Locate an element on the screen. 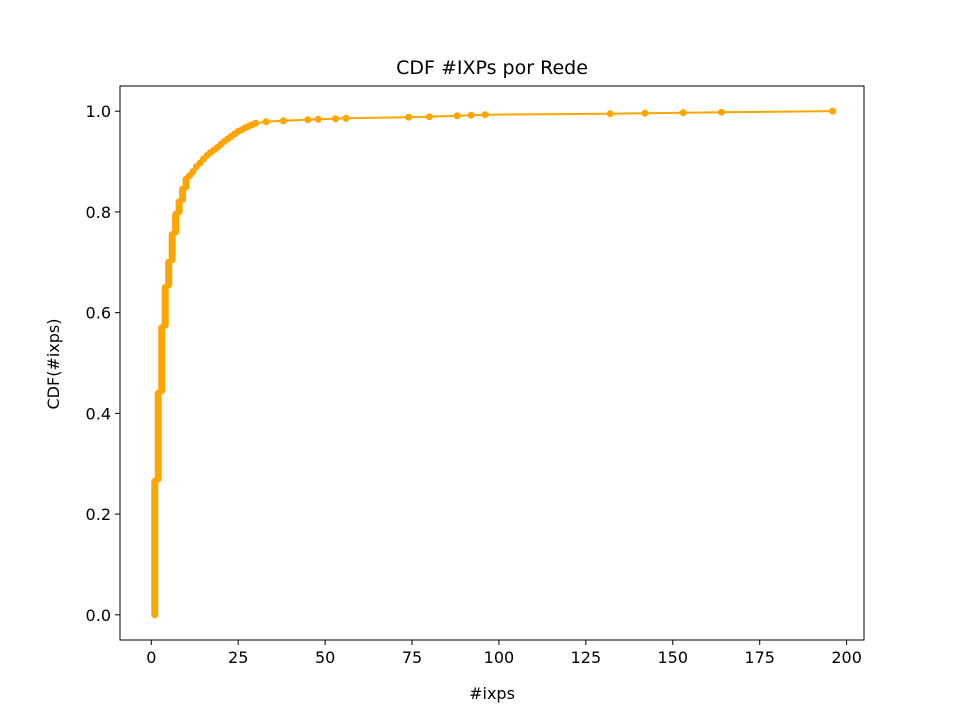 The image size is (960, 724). y-tick-label: 0.2 is located at coordinates (98, 514).